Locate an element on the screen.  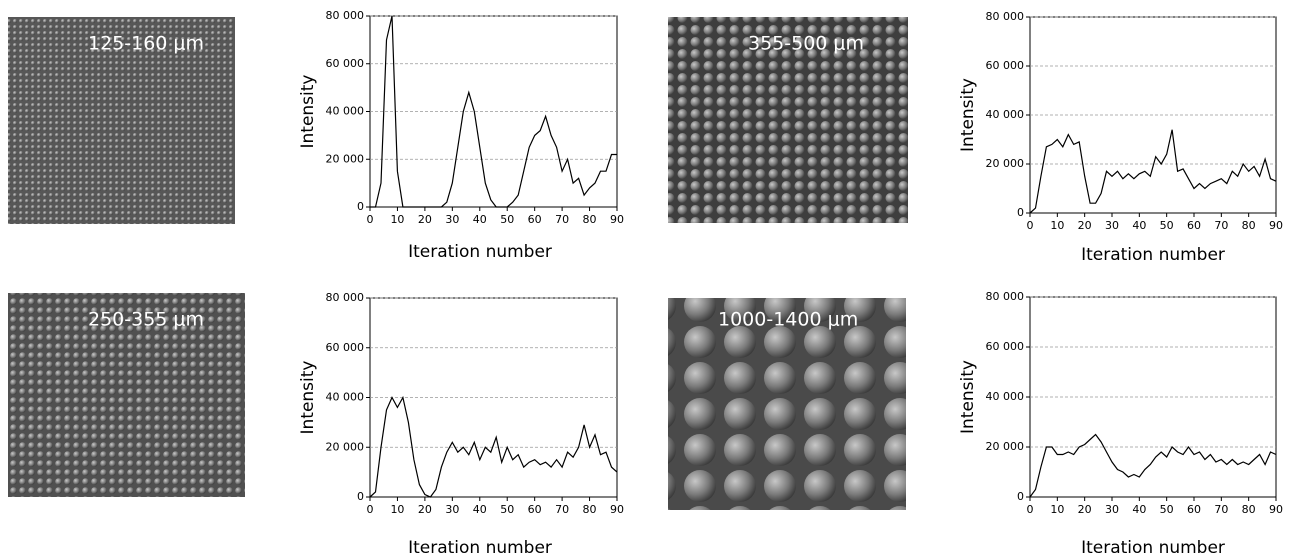
sem-image: 250-355 μm is located at coordinates (126, 395).